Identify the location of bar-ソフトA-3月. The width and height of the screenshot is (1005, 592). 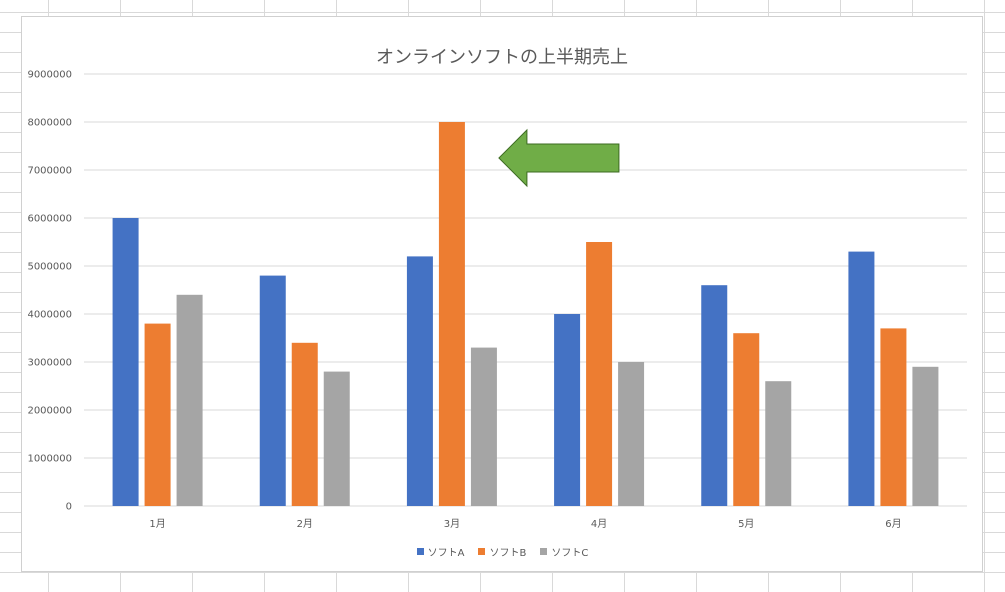
(419, 381).